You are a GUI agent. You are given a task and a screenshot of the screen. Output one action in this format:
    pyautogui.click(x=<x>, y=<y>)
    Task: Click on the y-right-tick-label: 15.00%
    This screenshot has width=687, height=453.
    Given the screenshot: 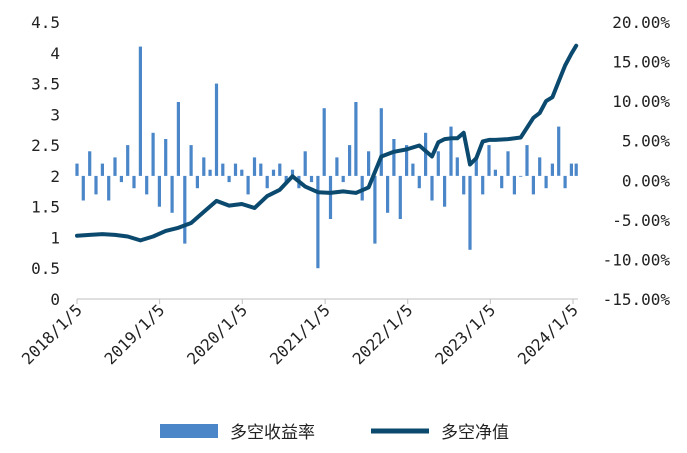 What is the action you would take?
    pyautogui.click(x=641, y=62)
    